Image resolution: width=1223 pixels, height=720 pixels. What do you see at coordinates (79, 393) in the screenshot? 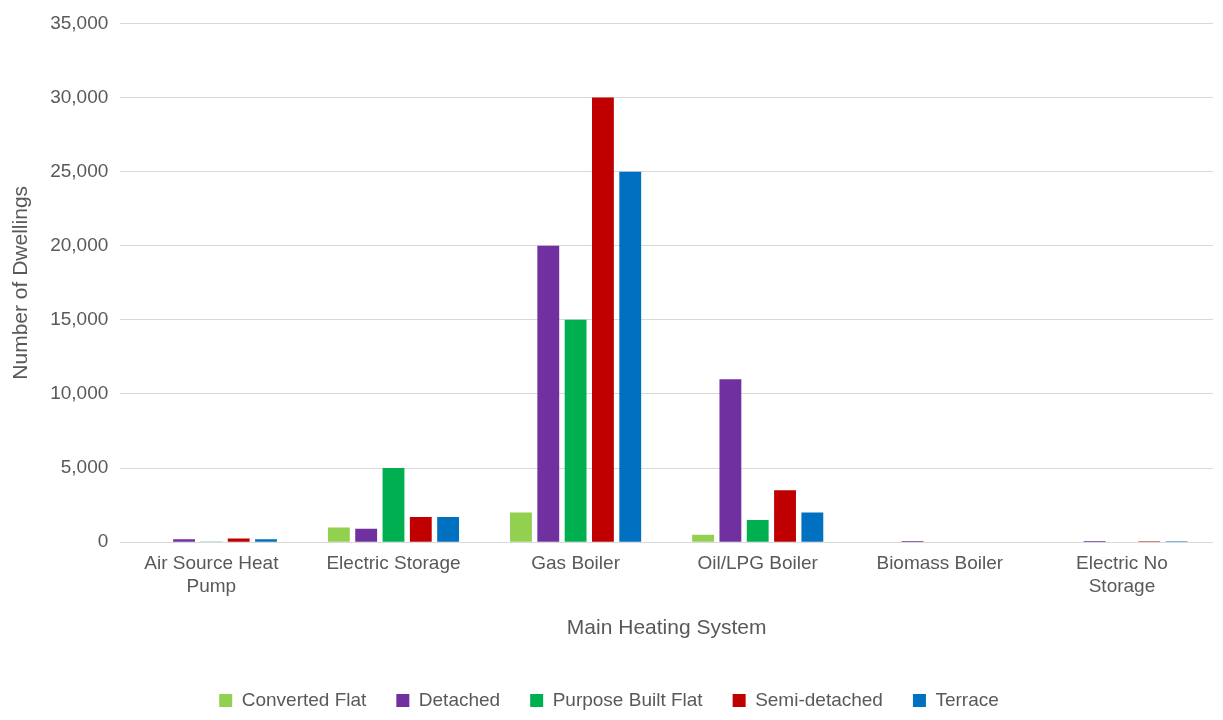
I see `y-tick-label: 10,000` at bounding box center [79, 393].